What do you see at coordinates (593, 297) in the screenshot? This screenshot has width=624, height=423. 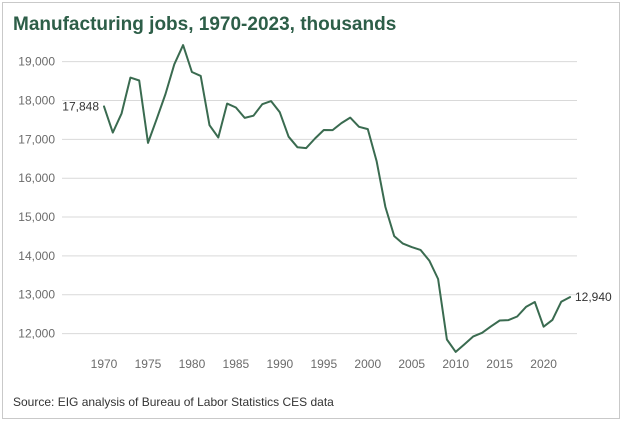 I see `data-label: 12,940` at bounding box center [593, 297].